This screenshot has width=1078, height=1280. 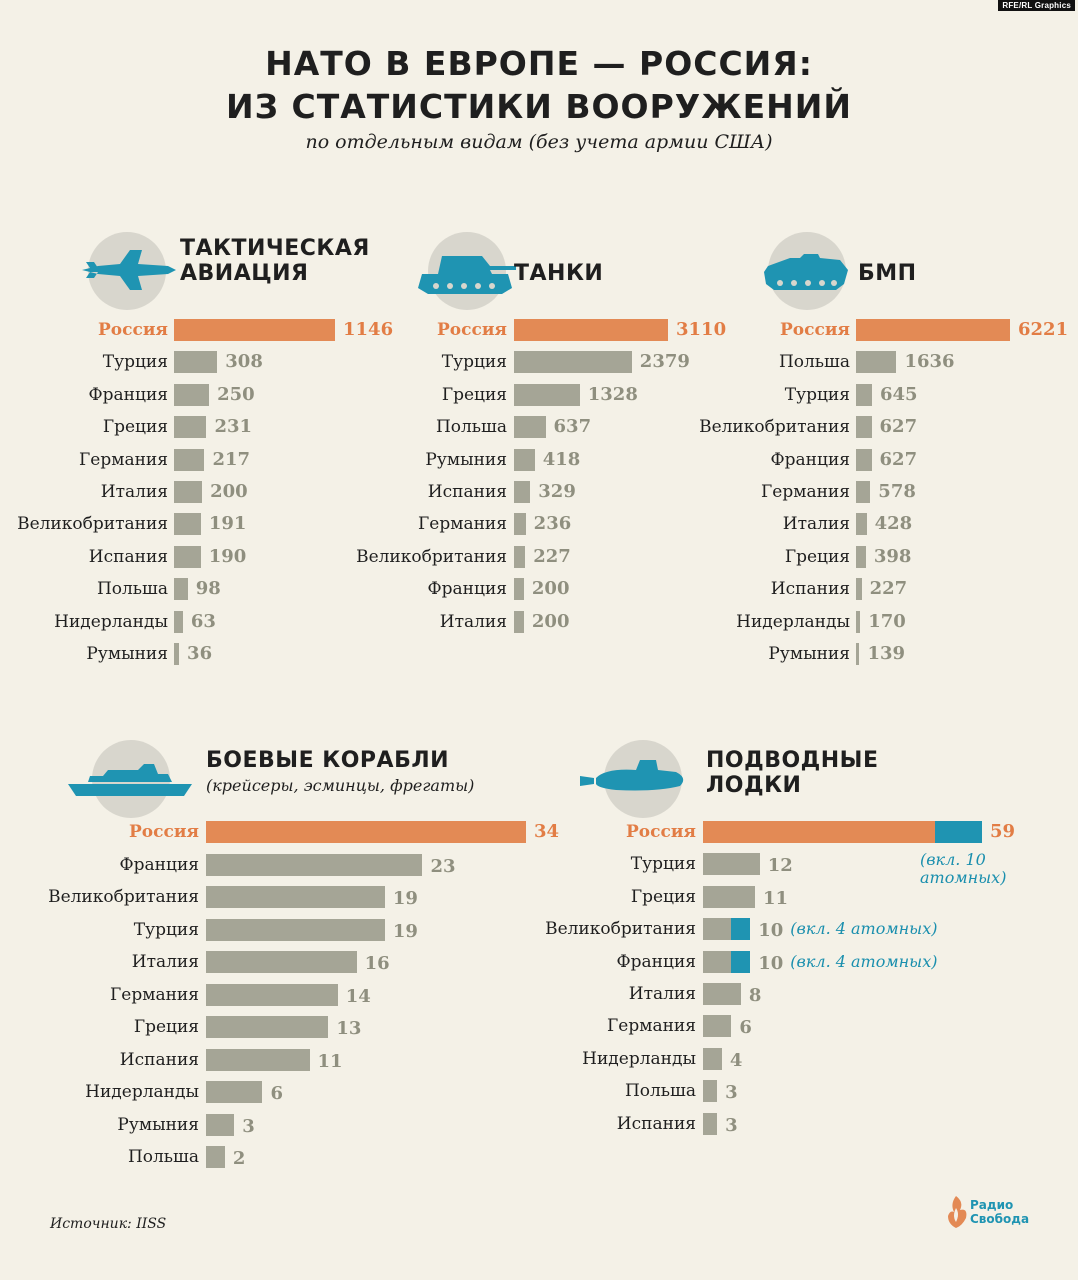 I want to click on value-label: 36, so click(x=200, y=653).